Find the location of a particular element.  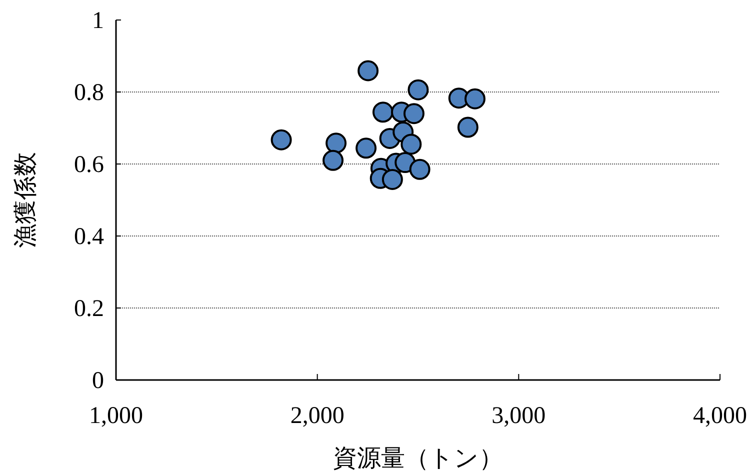

y-tick-label: 0.6 is located at coordinates (89, 165).